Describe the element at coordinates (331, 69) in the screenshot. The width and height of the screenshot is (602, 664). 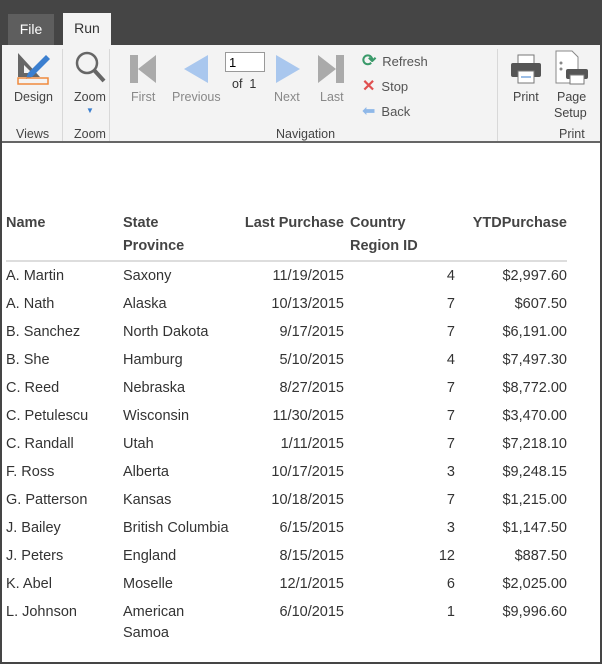
I see `last-page-icon` at that location.